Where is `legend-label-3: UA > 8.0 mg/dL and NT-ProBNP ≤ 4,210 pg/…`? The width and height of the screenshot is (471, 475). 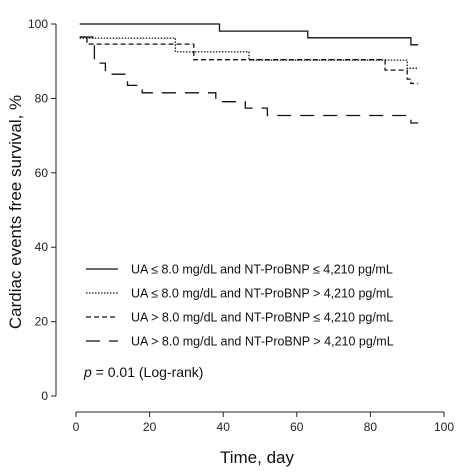 legend-label-3: UA > 8.0 mg/dL and NT-ProBNP ≤ 4,210 pg/… is located at coordinates (262, 318).